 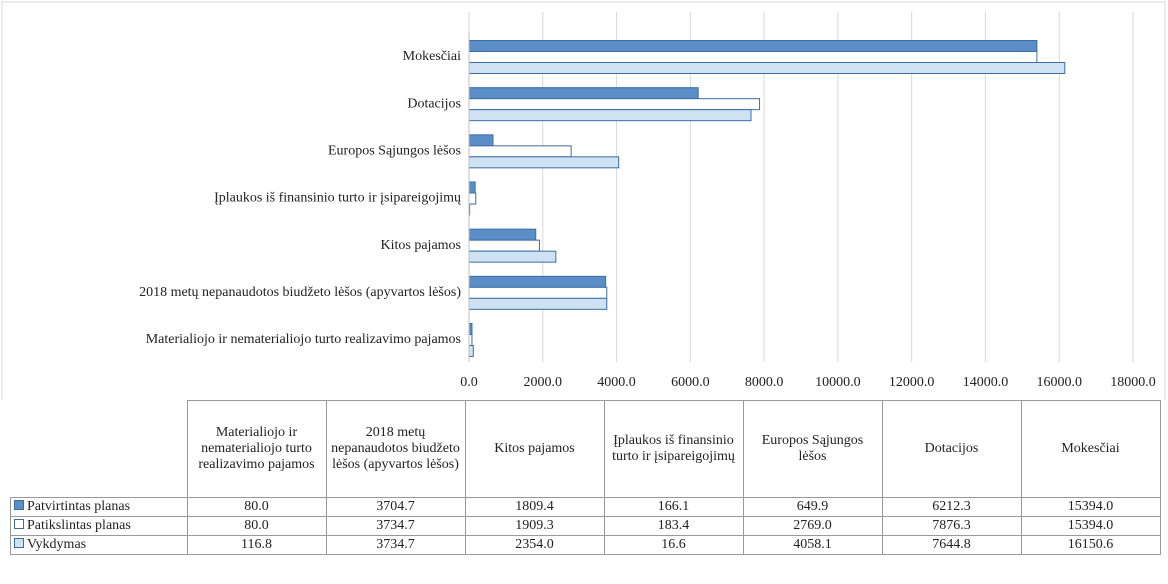 What do you see at coordinates (534, 449) in the screenshot?
I see `table-header: Kitos pajamos` at bounding box center [534, 449].